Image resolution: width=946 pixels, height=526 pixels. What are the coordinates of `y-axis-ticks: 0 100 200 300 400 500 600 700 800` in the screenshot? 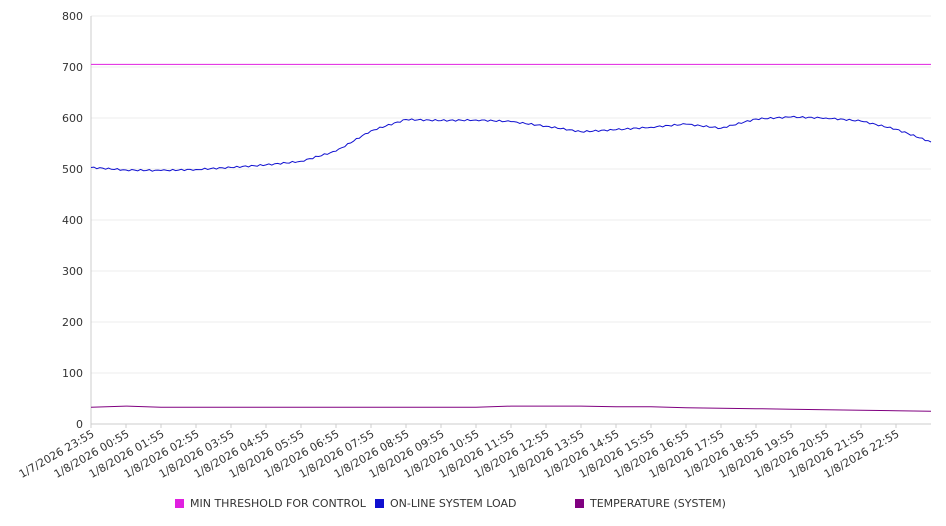 It's located at (72, 220).